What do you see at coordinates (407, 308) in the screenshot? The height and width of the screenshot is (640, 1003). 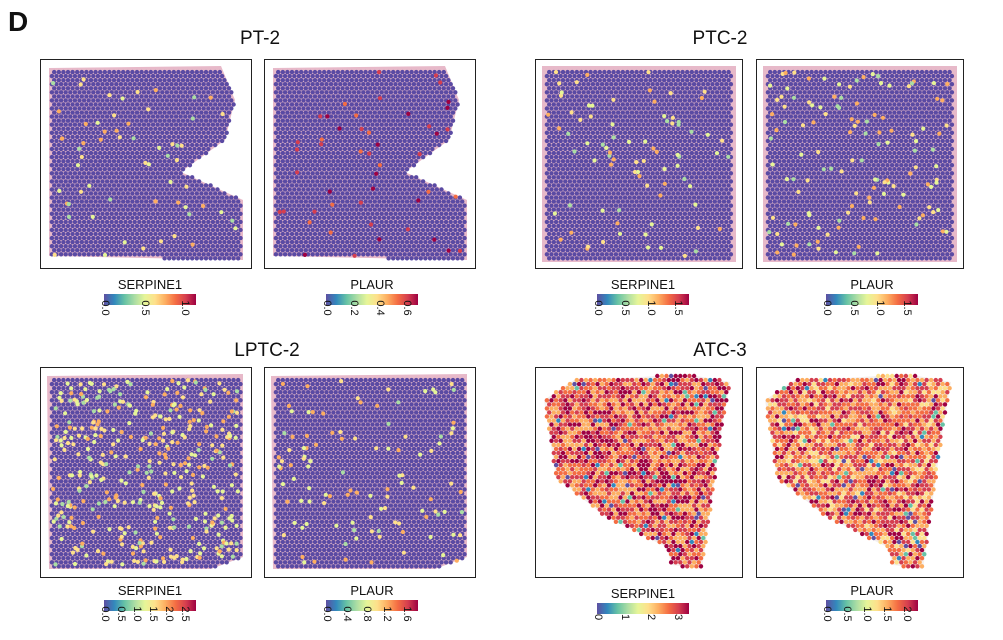 I see `legend-tick-label: 0.6` at bounding box center [407, 308].